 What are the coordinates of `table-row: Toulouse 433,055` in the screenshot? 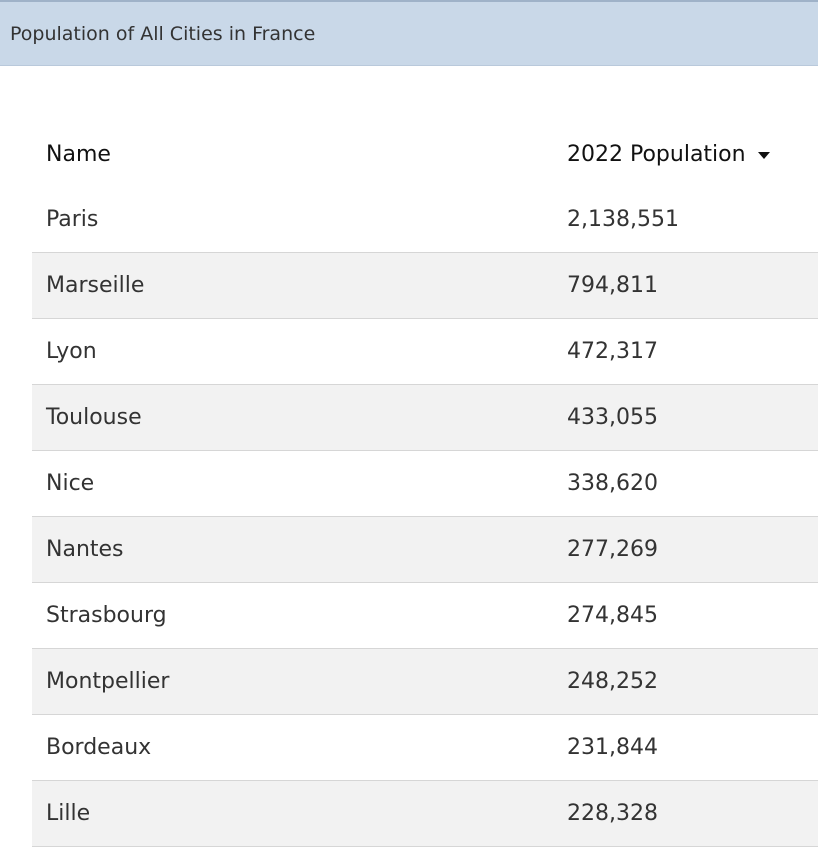 It's located at (425, 418).